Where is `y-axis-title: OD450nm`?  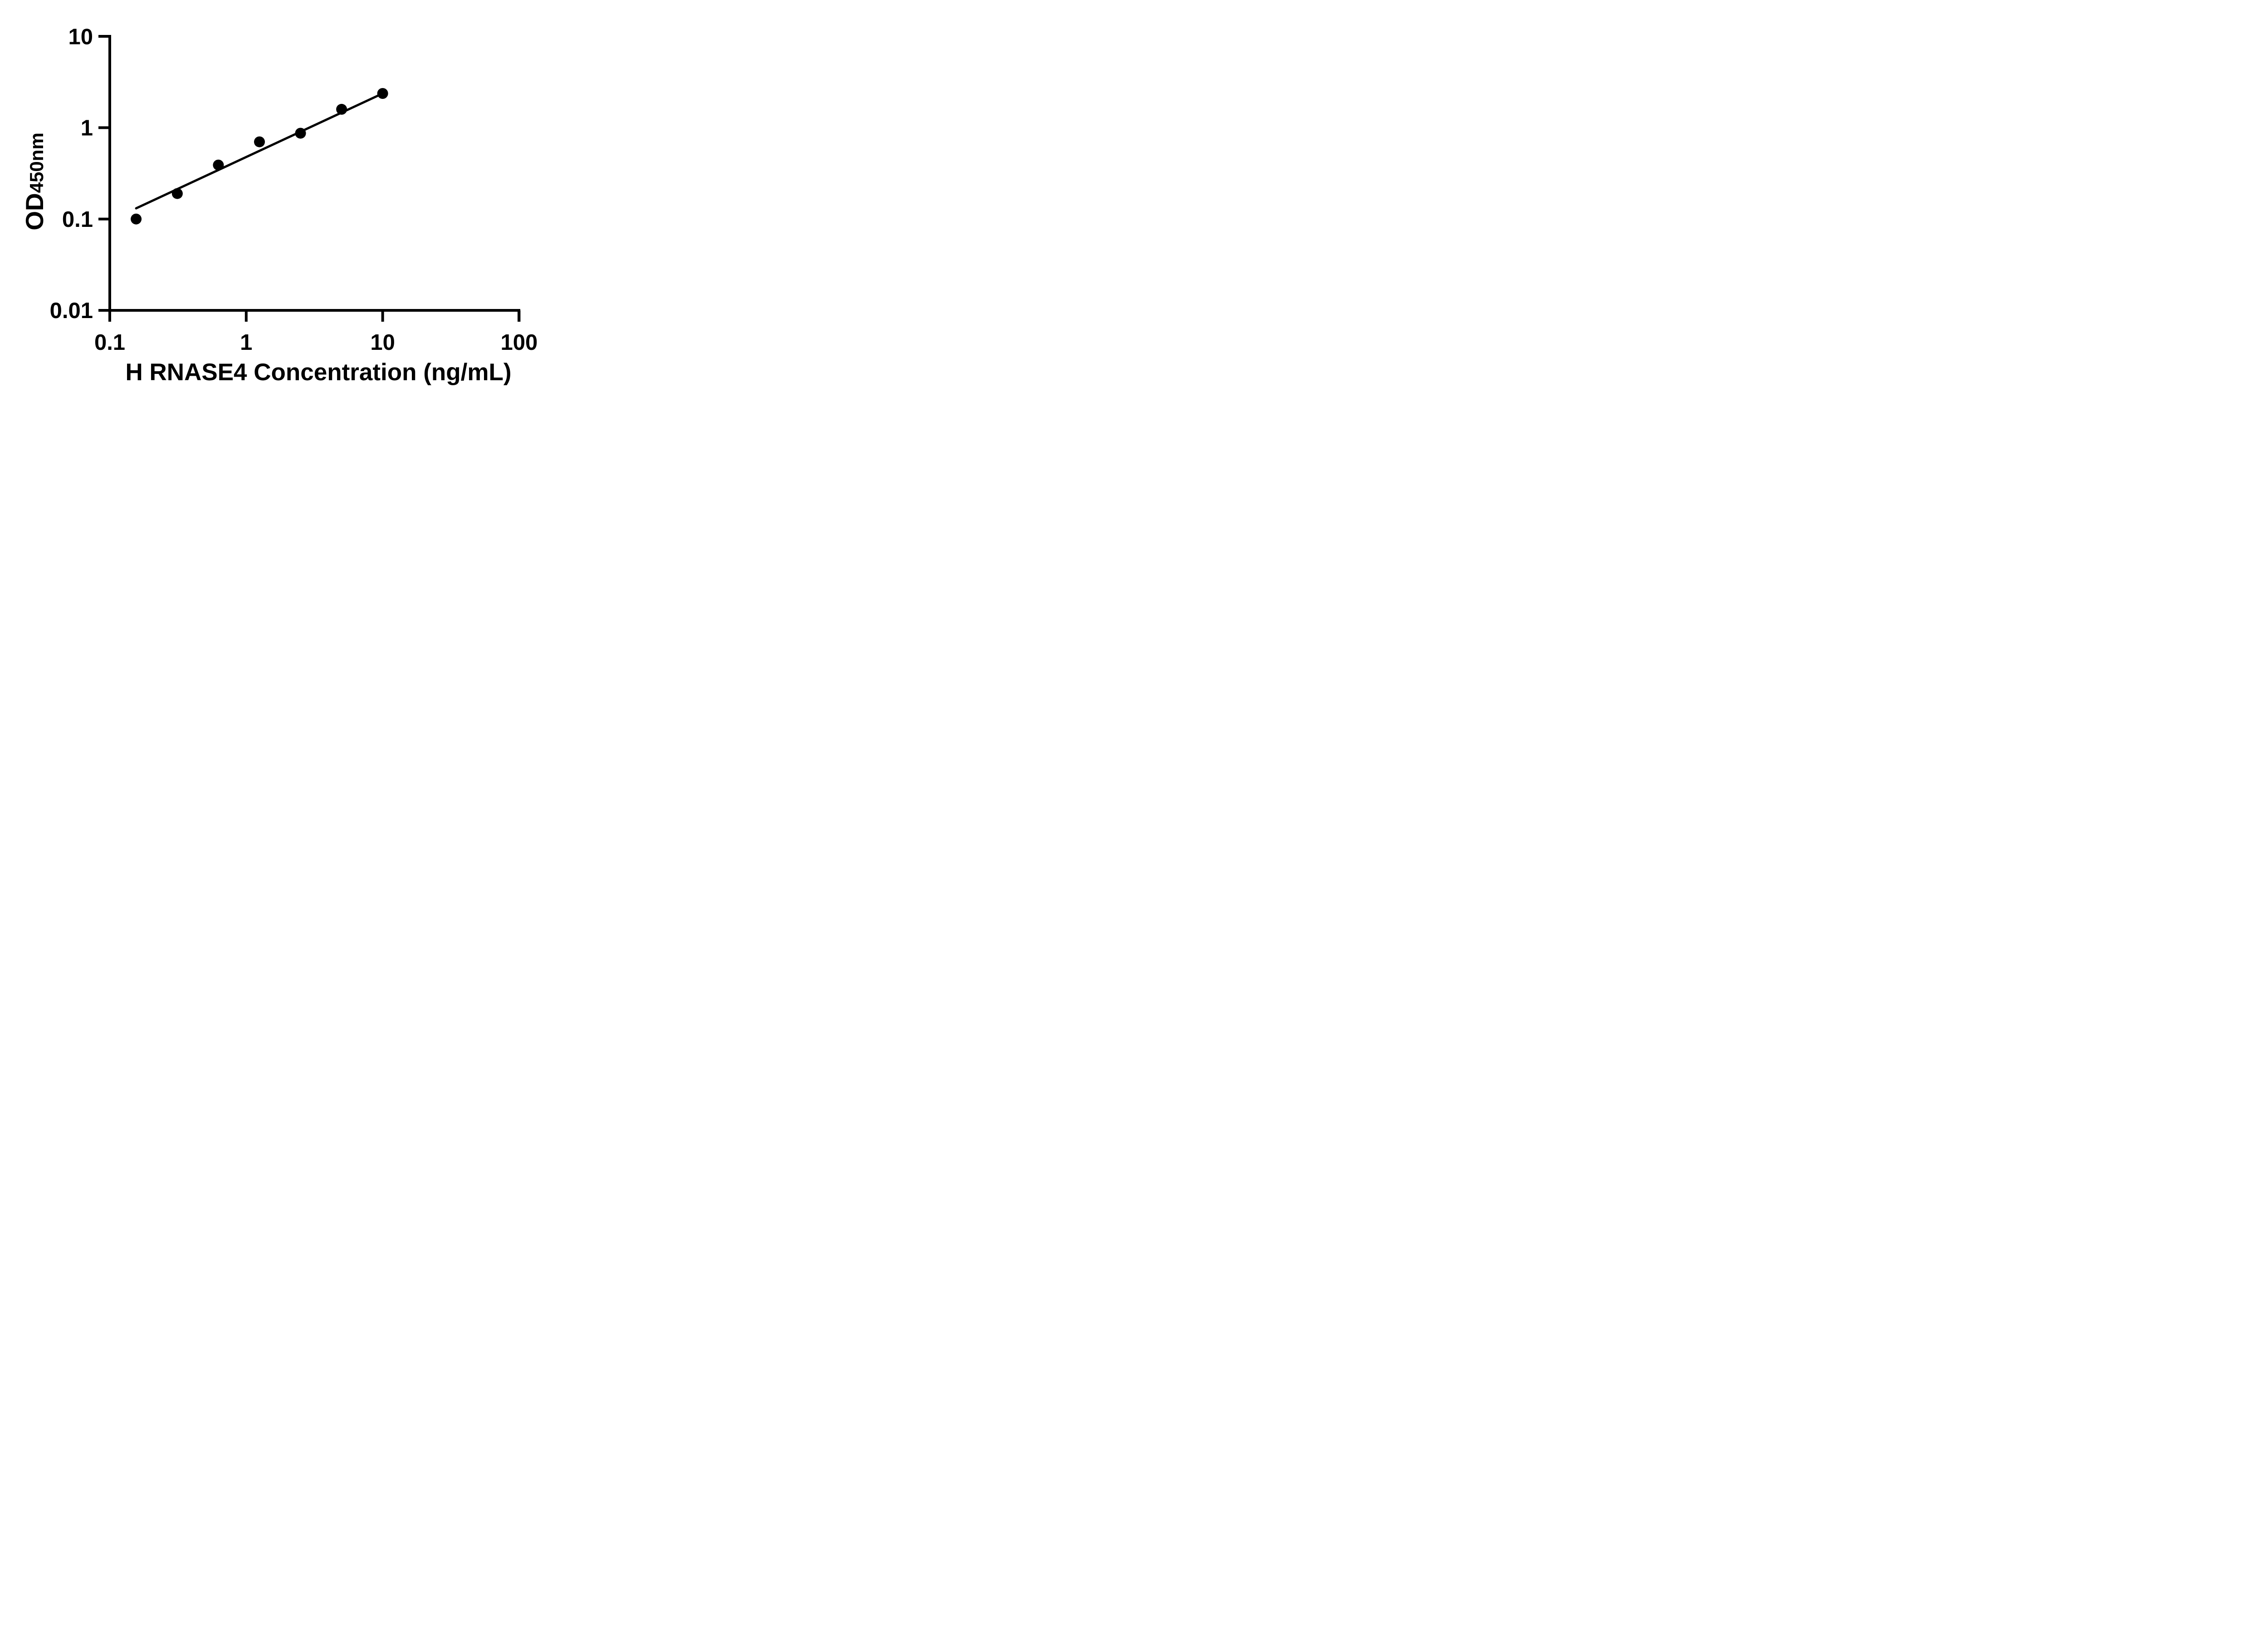
y-axis-title: OD450nm is located at coordinates (34, 181).